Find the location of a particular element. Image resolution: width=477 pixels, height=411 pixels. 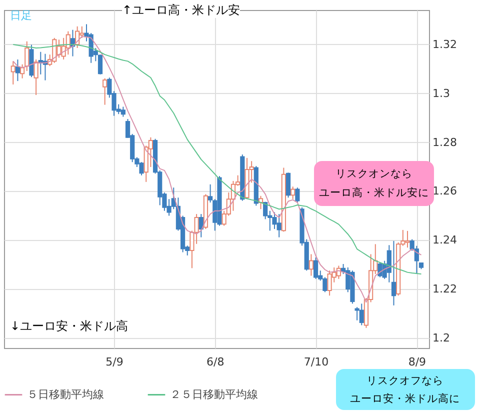

text: ユーロ安・米ドル高に is located at coordinates (405, 398).